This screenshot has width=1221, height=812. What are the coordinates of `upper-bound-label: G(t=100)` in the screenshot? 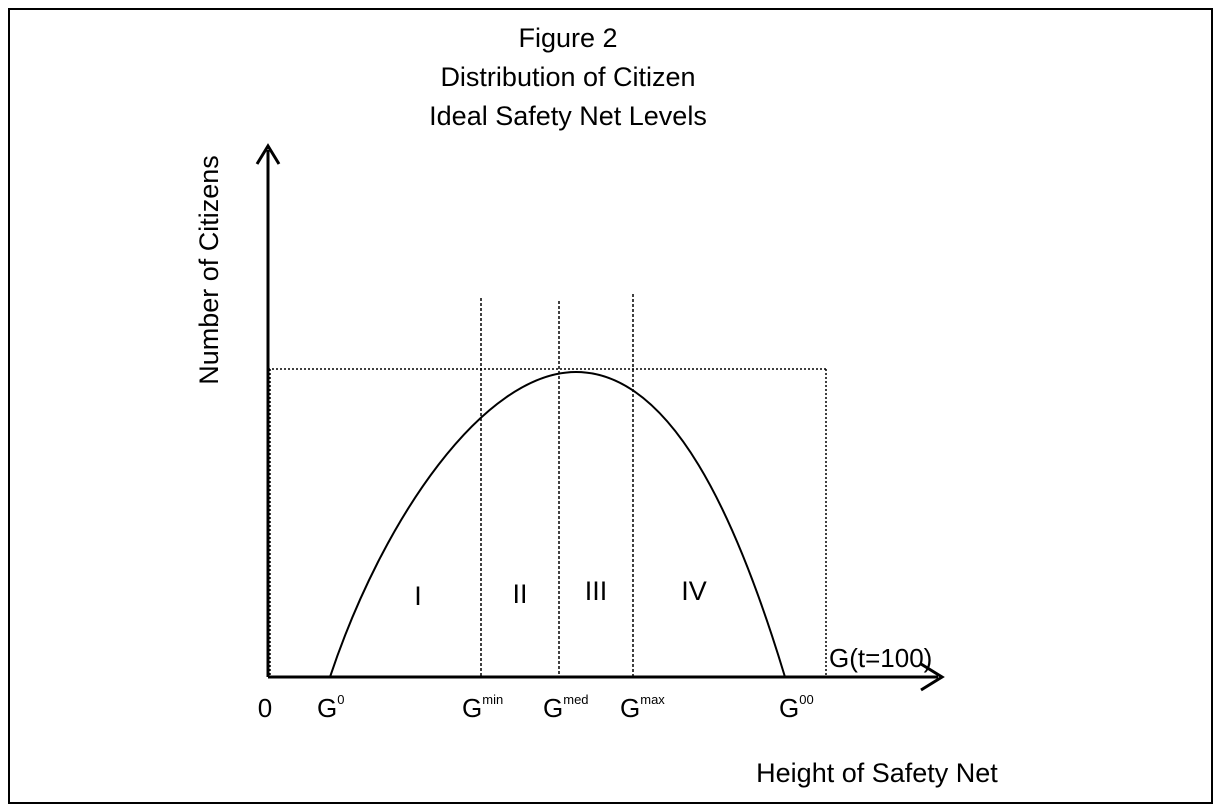 It's located at (880, 658).